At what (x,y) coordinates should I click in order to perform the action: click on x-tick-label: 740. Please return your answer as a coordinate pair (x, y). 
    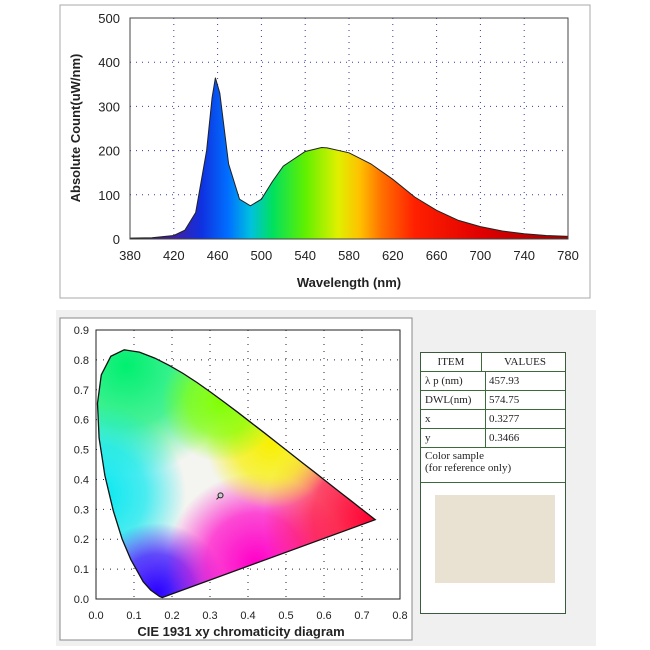
    Looking at the image, I should click on (524, 255).